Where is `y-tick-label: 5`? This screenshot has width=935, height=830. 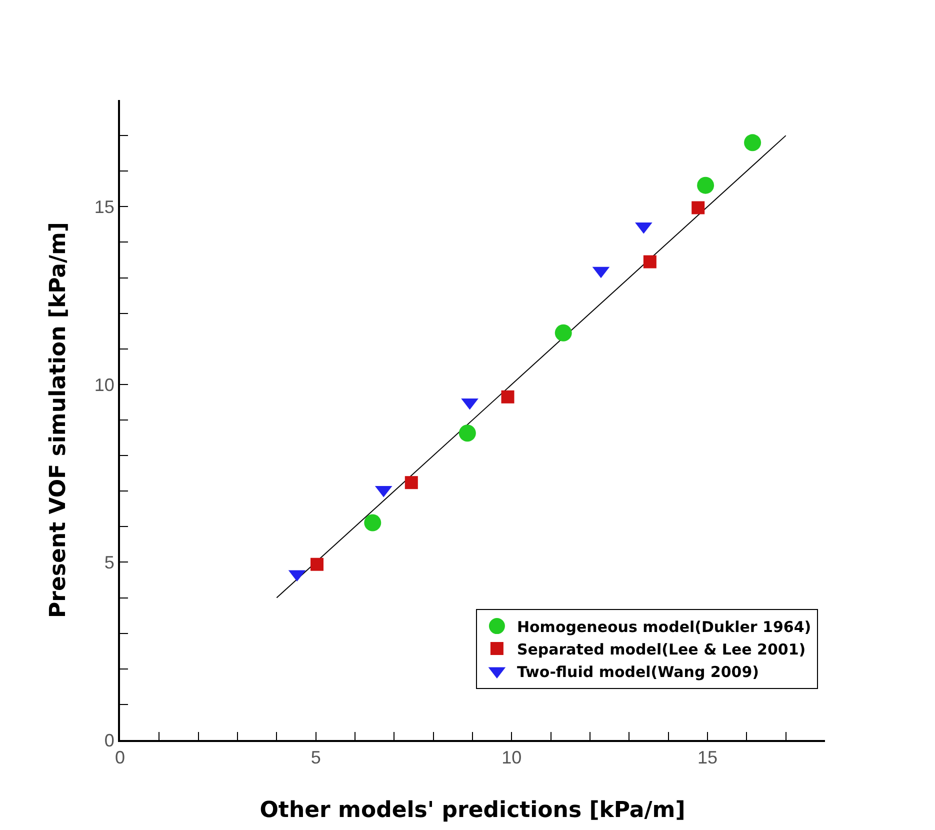
y-tick-label: 5 is located at coordinates (109, 562).